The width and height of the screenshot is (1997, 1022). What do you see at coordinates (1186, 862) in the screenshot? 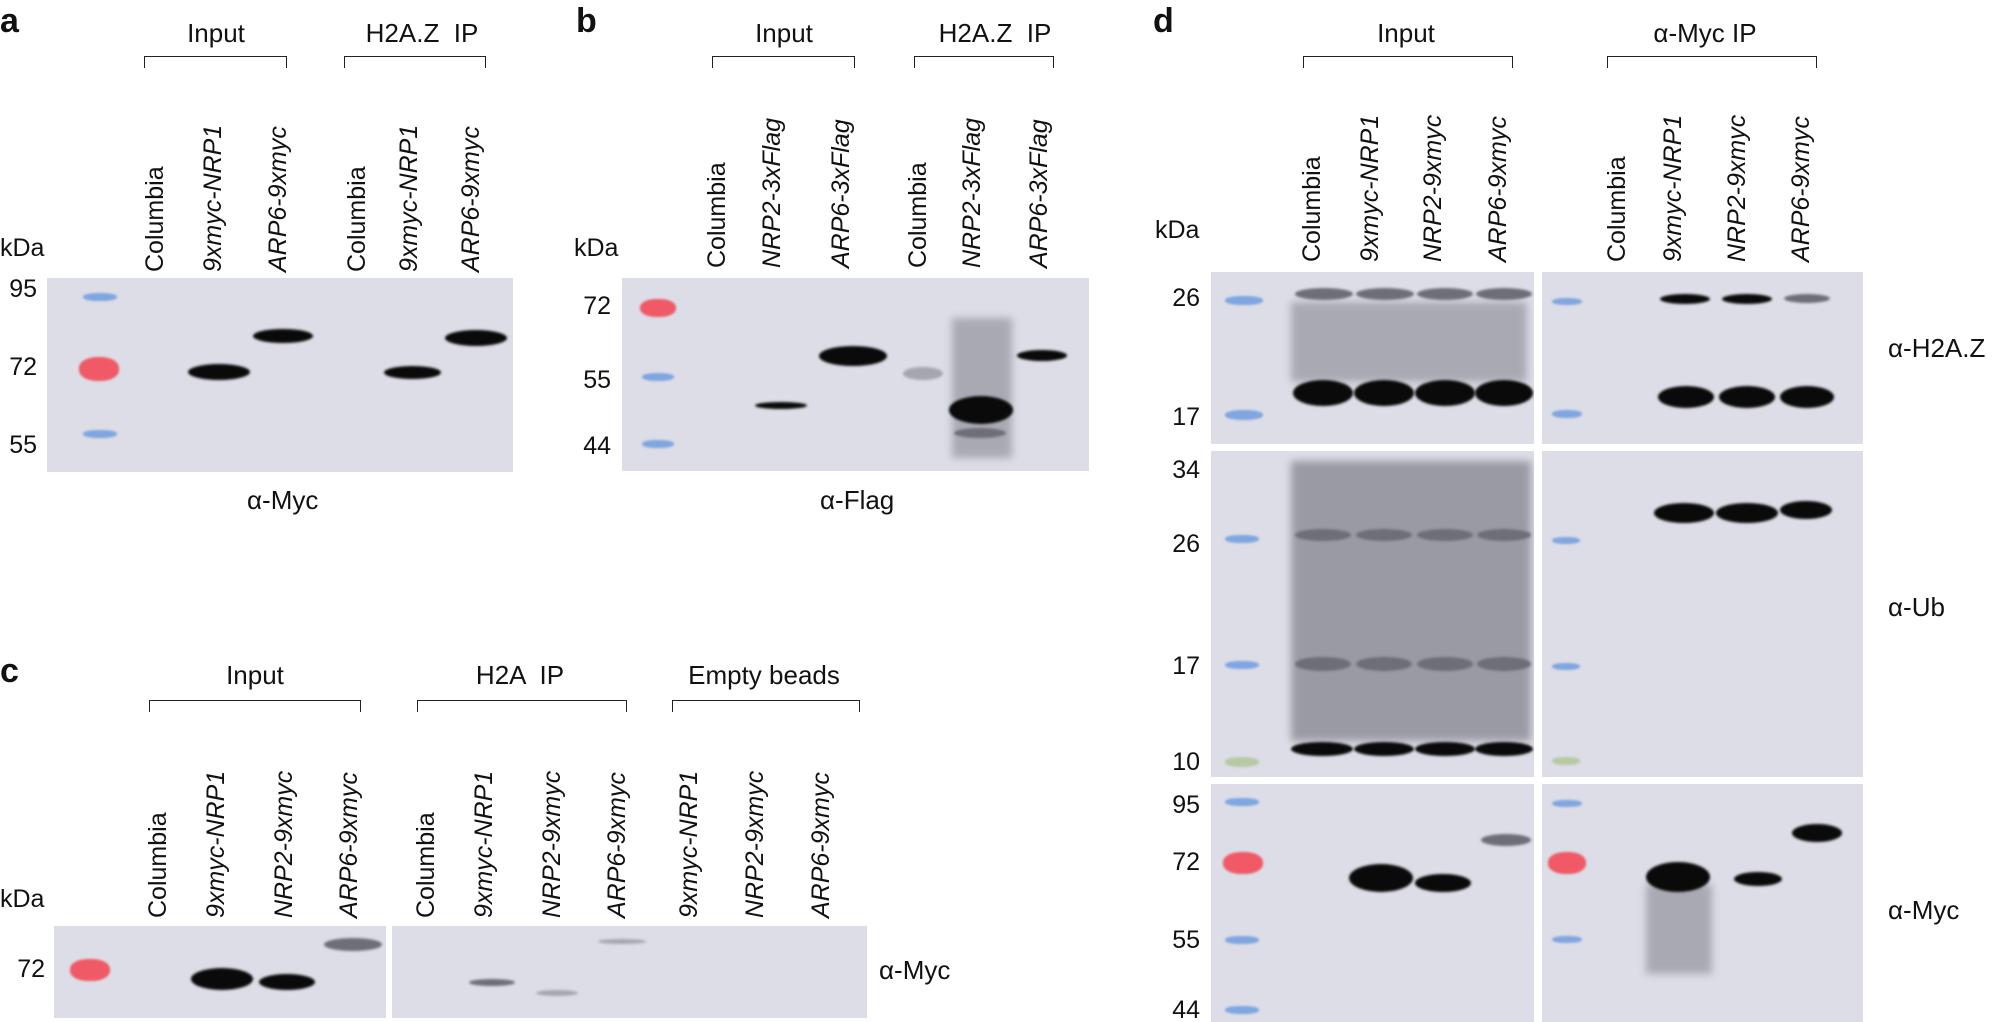
I see `panel-d-marker-72: 72` at bounding box center [1186, 862].